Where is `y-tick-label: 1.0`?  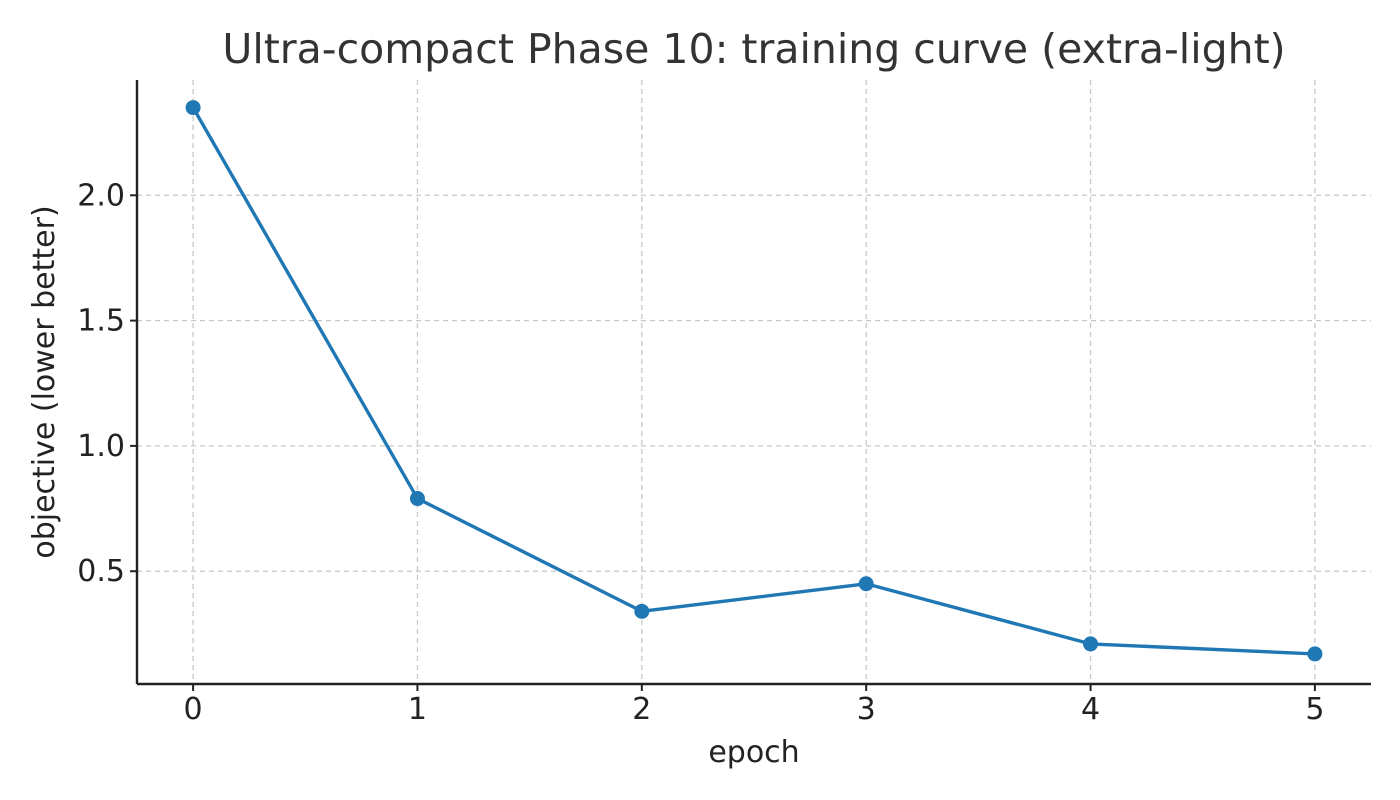 y-tick-label: 1.0 is located at coordinates (101, 446).